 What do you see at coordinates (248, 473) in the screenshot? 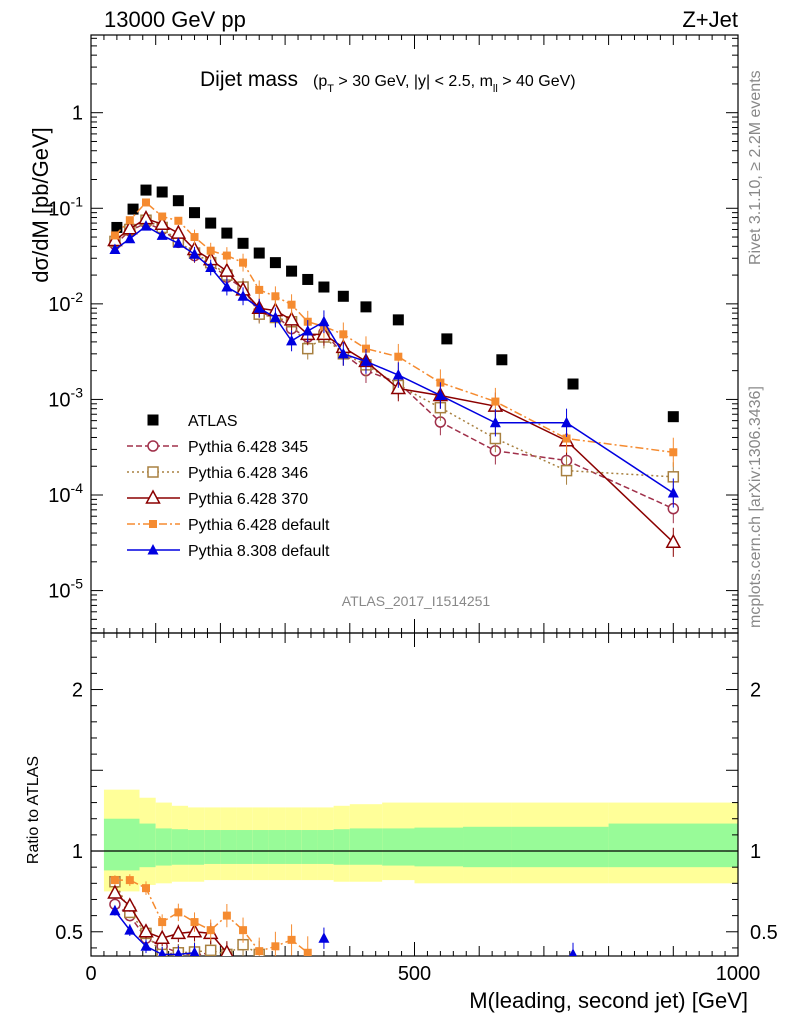
I see `legend-label: Pythia 6.428 346` at bounding box center [248, 473].